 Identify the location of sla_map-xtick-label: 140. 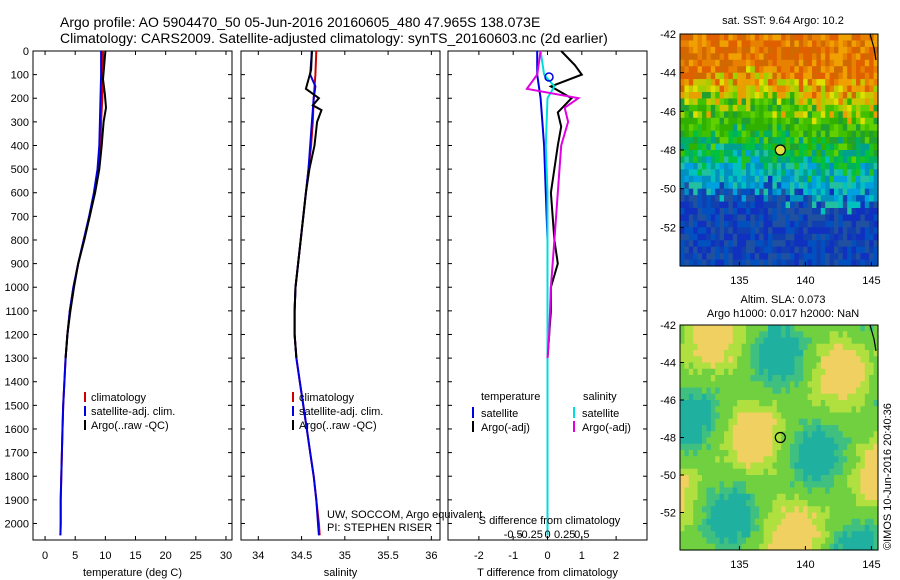
(805, 565).